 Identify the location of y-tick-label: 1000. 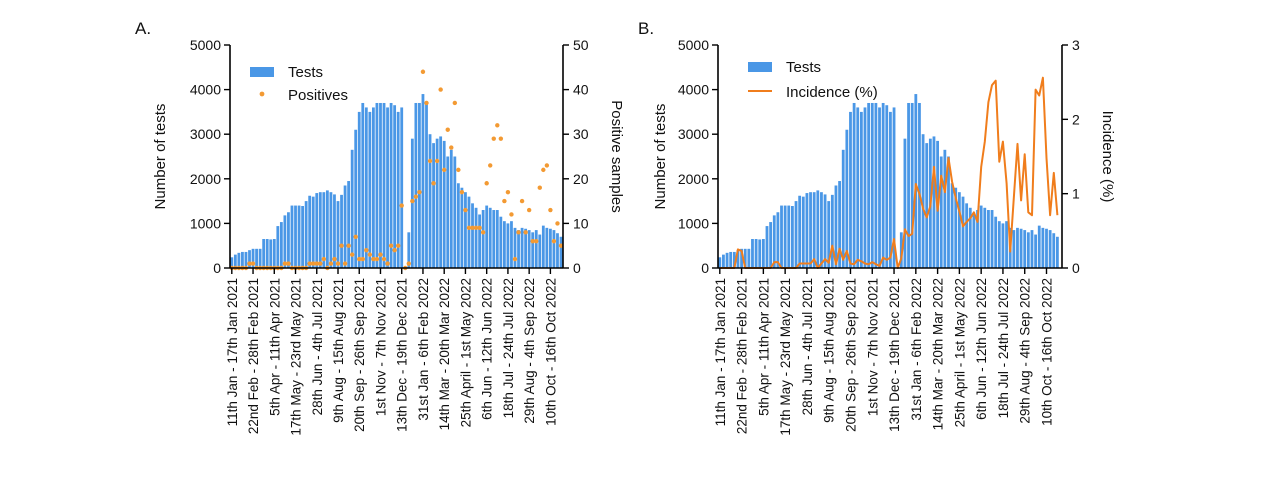
(205, 223).